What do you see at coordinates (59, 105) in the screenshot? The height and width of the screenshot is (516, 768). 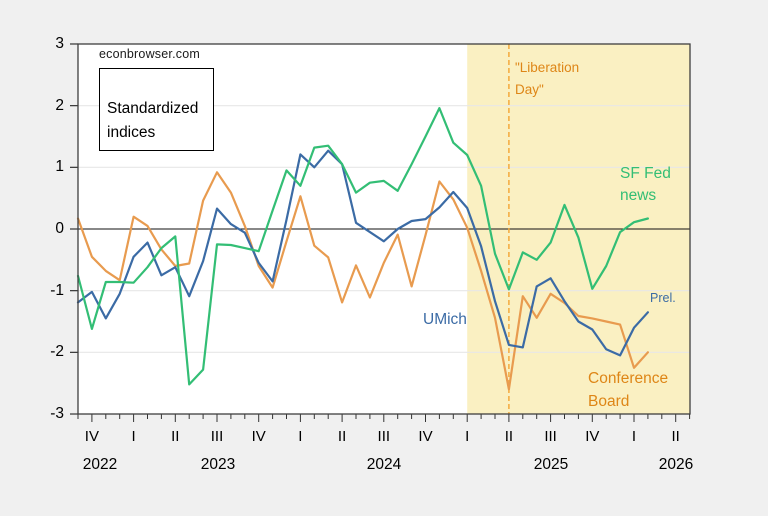 I see `y-tick-label: 2` at bounding box center [59, 105].